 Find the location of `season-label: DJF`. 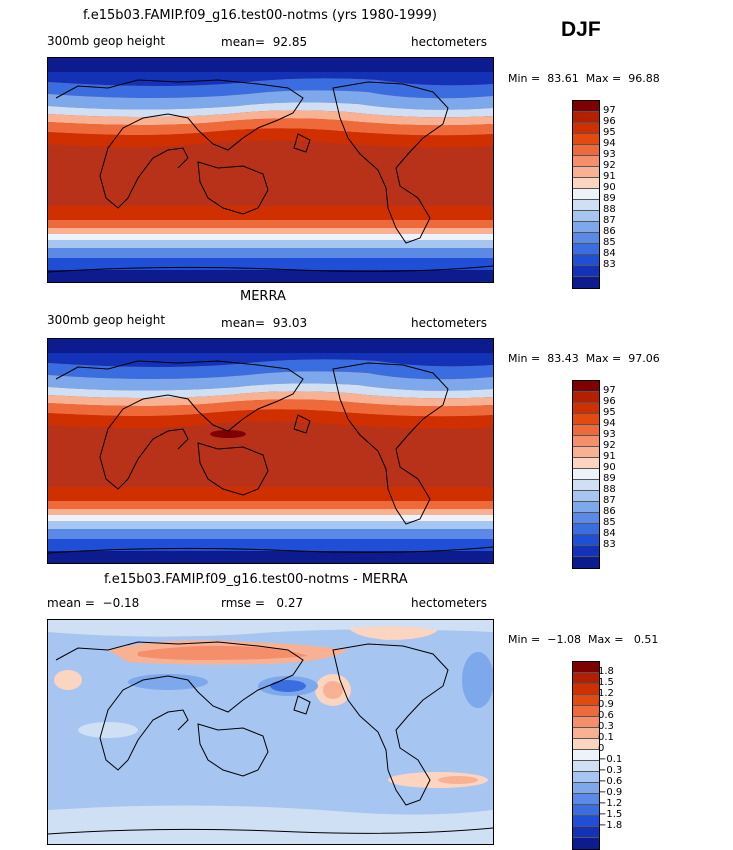

season-label: DJF is located at coordinates (581, 29).